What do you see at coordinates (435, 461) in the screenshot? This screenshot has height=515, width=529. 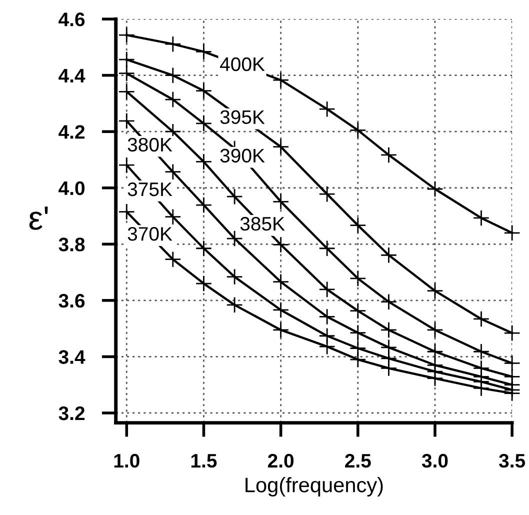 I see `x-tick-label: 3.0` at bounding box center [435, 461].